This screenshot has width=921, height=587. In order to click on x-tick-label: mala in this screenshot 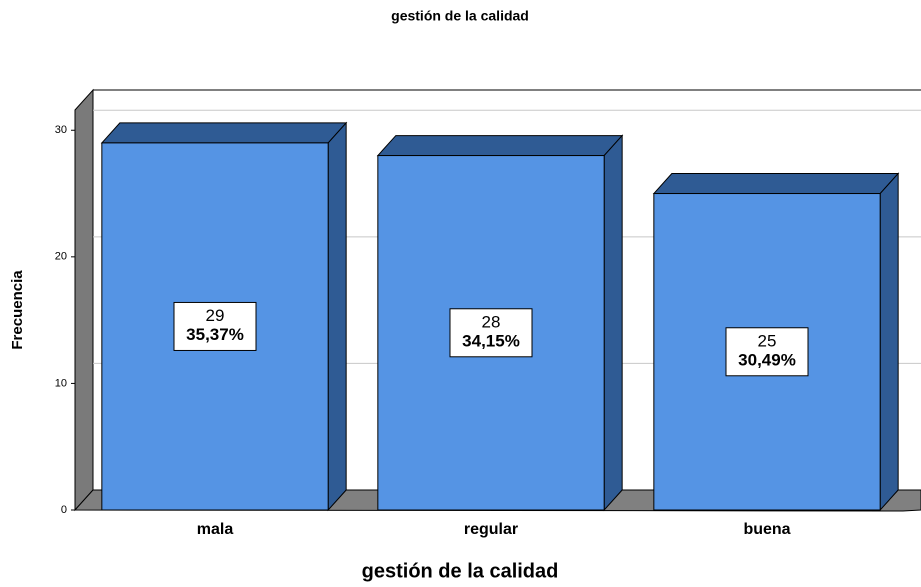, I will do `click(215, 529)`.